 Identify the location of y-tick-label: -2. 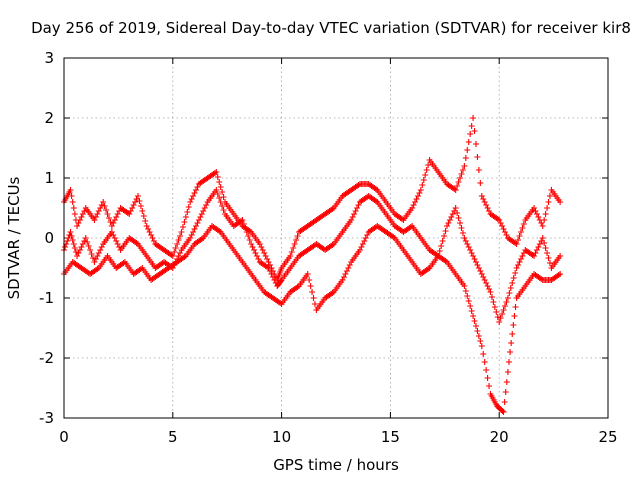
(46, 358).